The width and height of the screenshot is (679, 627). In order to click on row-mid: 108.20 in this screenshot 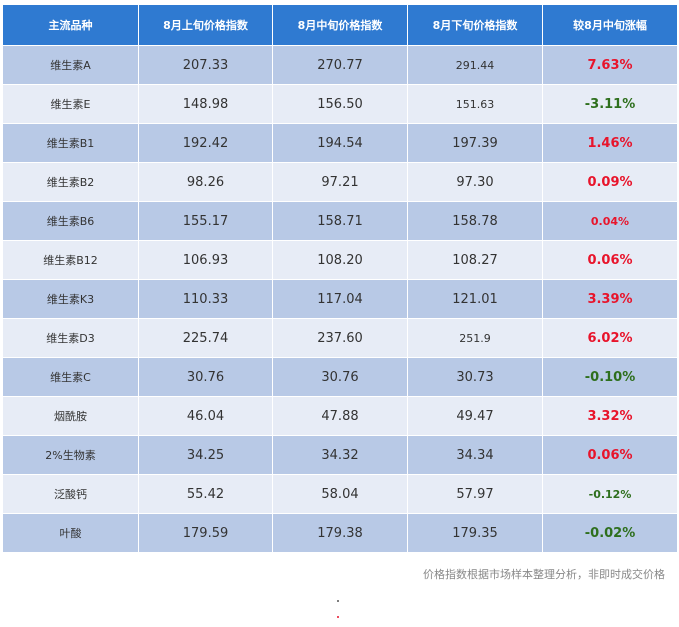, I will do `click(340, 260)`.